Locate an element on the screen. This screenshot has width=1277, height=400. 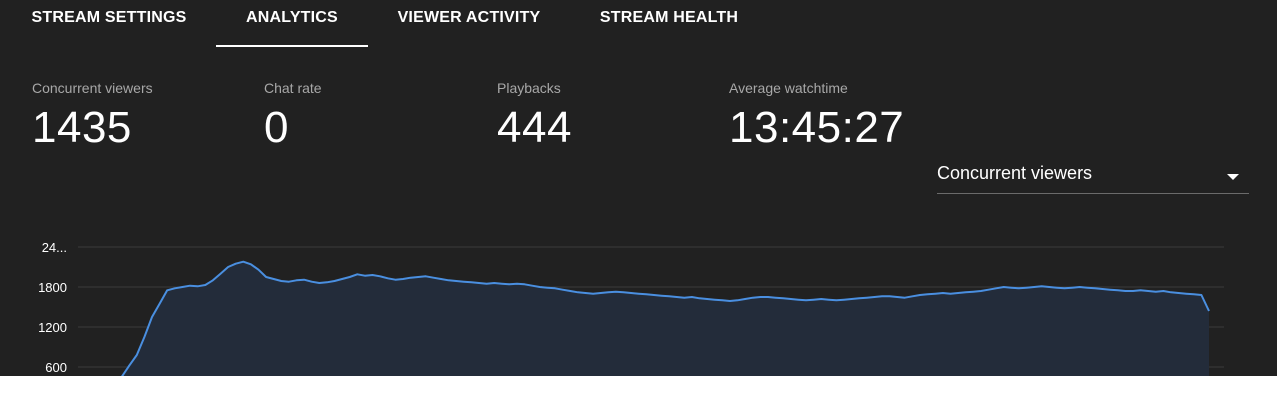
caret-down-icon is located at coordinates (1233, 177).